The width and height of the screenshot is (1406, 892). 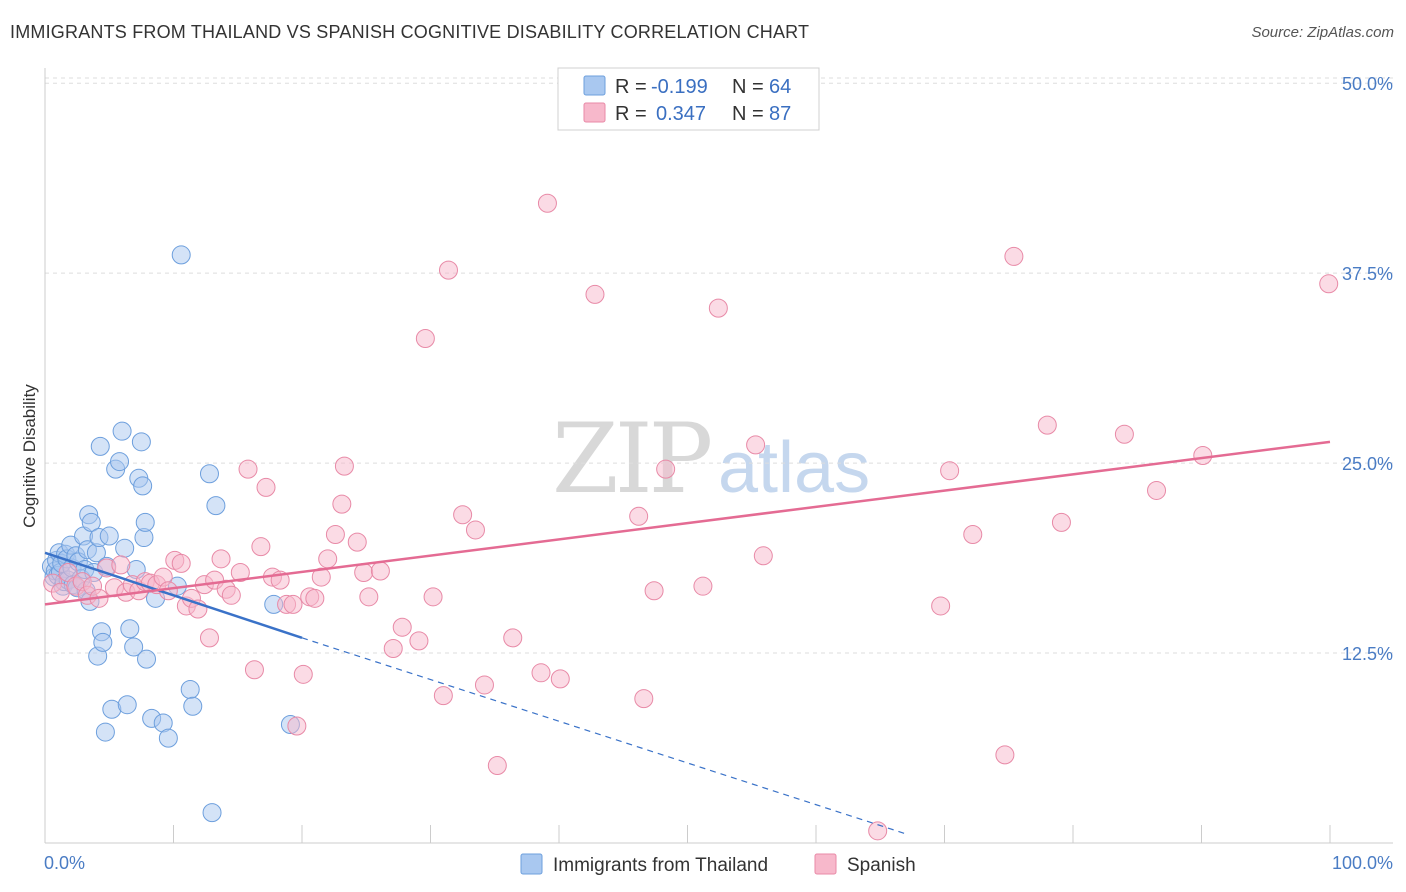 I want to click on y-tick-labels: 12.5% 25.0% 37.5% 50.0%, so click(x=1367, y=369).